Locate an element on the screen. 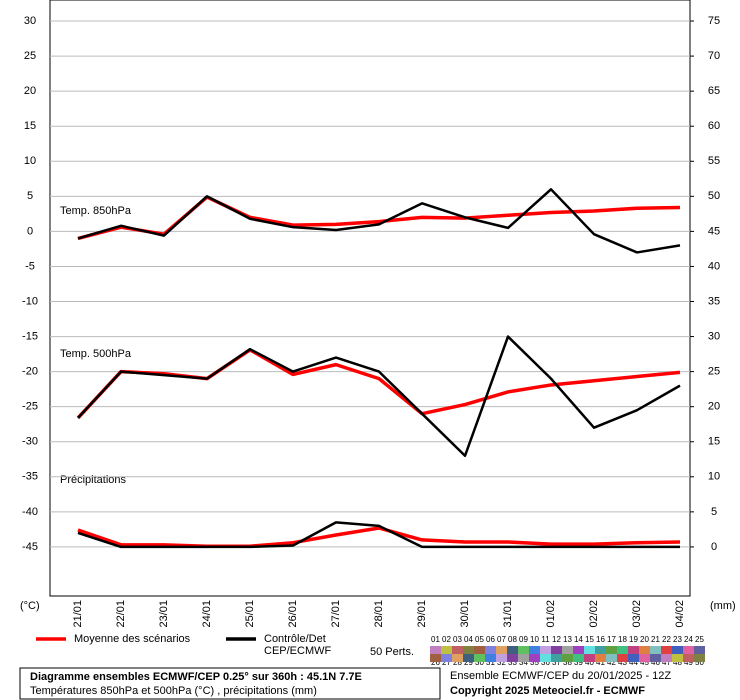  y-tick-label: -20 is located at coordinates (30, 372).